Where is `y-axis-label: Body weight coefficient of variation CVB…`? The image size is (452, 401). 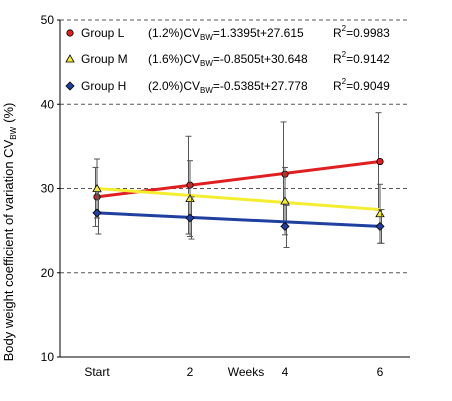 y-axis-label: Body weight coefficient of variation CVB… is located at coordinates (9, 232).